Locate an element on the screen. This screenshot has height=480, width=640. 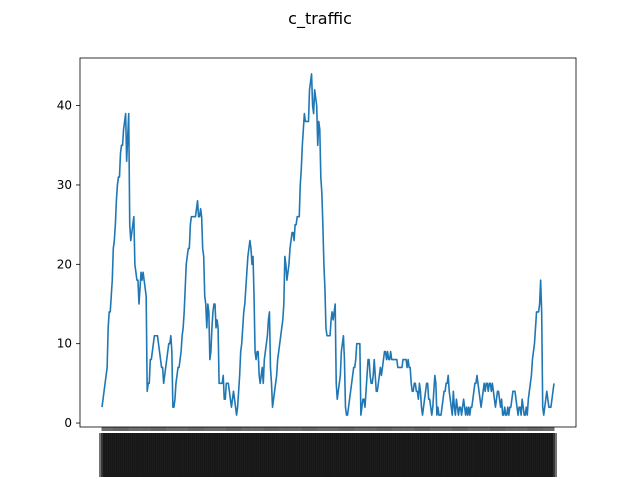
x-axis is located at coordinates (328, 452).